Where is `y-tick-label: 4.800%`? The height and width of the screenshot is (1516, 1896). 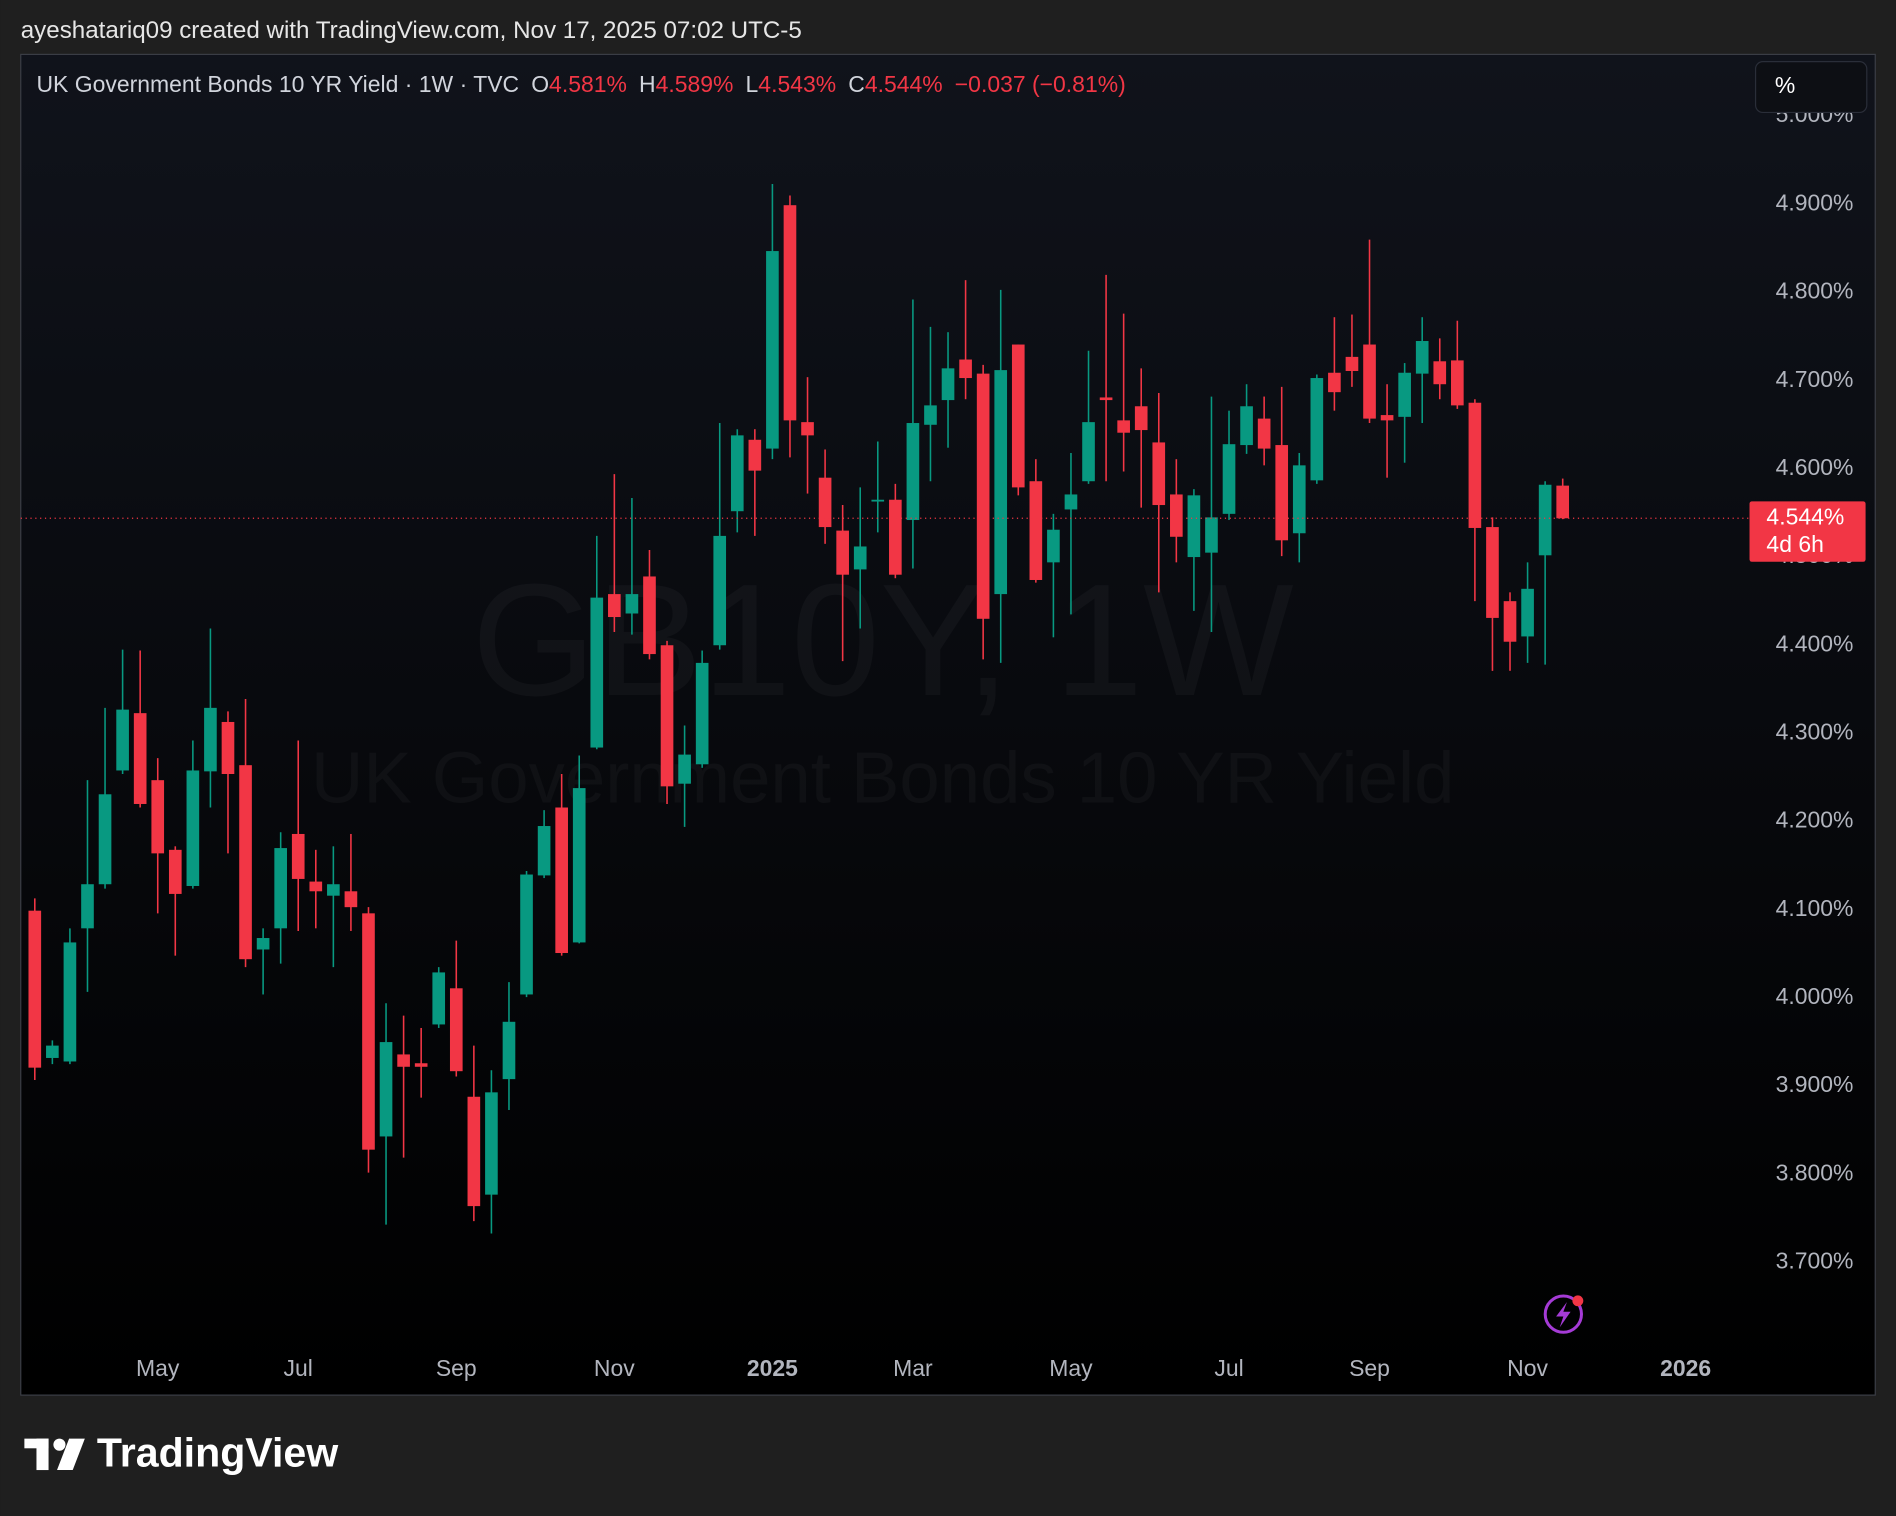
y-tick-label: 4.800% is located at coordinates (1815, 291).